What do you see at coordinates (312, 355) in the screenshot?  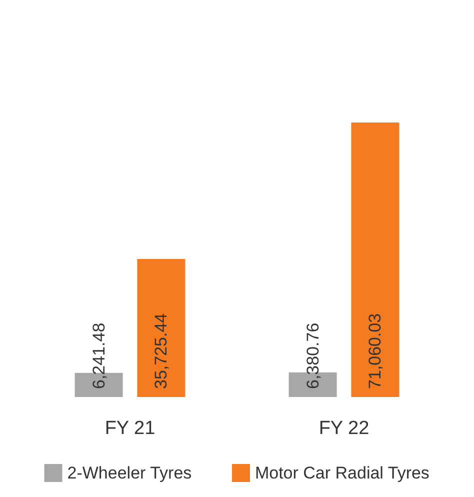 I see `data-label: 6,380.76` at bounding box center [312, 355].